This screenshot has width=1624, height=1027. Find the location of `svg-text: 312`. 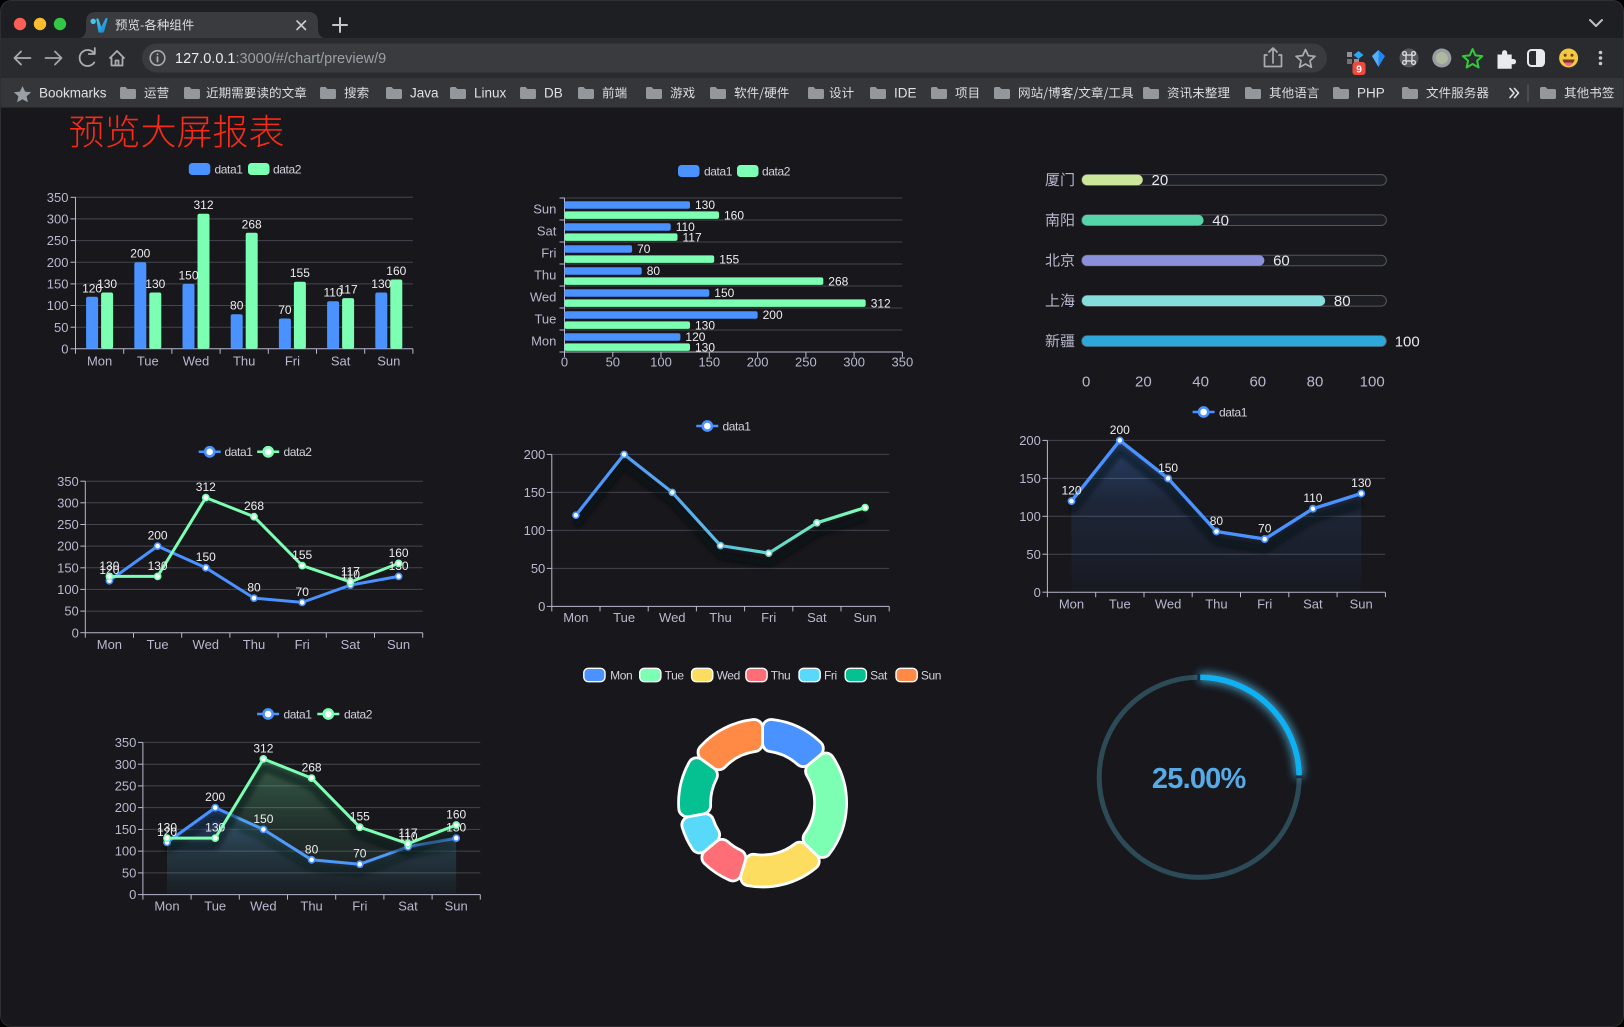

svg-text: 312 is located at coordinates (206, 487).